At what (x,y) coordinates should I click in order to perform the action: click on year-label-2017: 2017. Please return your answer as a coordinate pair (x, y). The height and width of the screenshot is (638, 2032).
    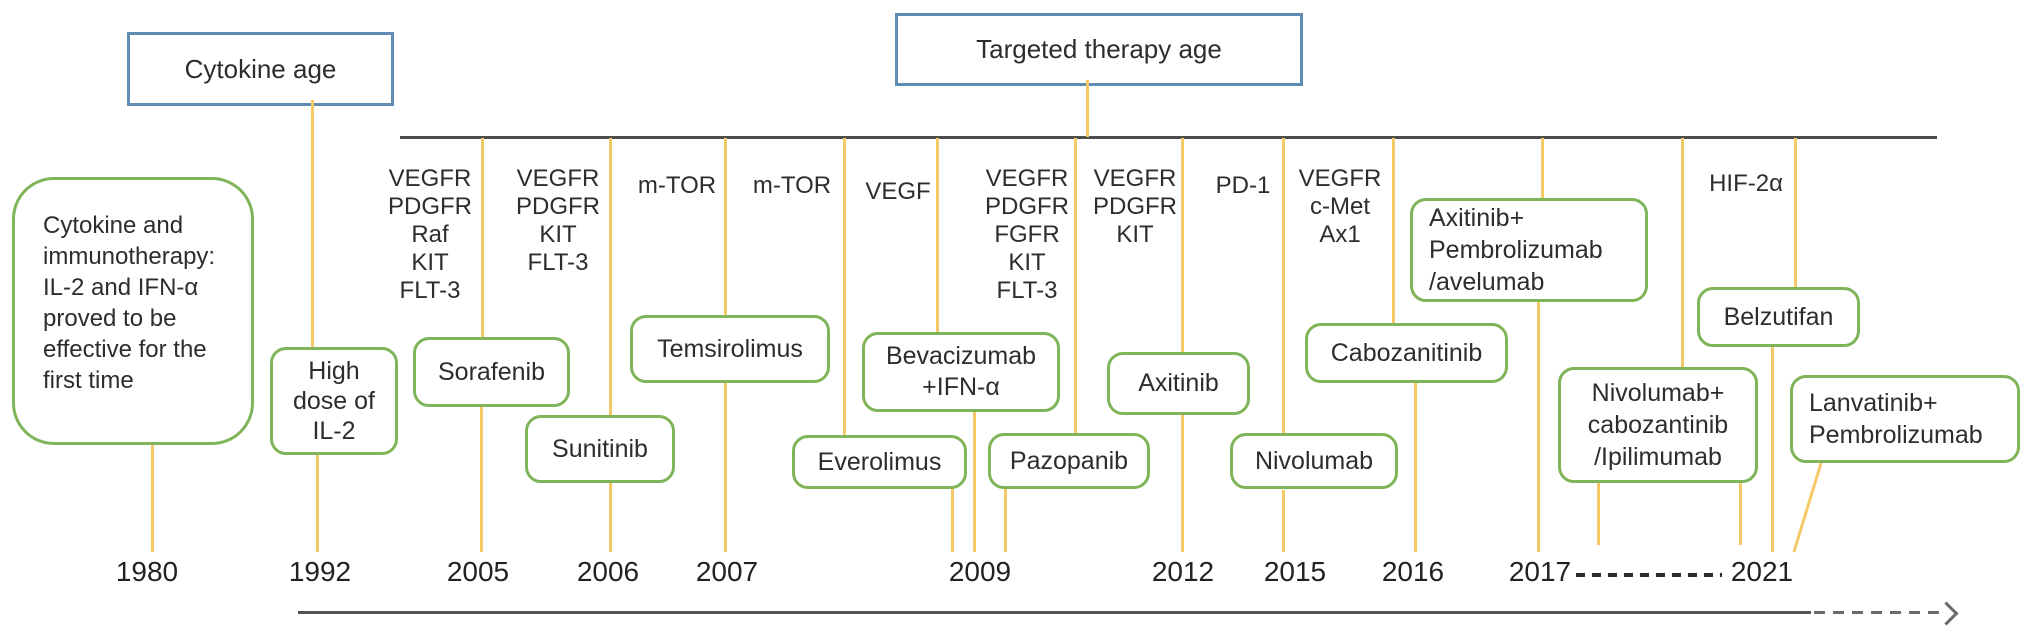
    Looking at the image, I should click on (1540, 571).